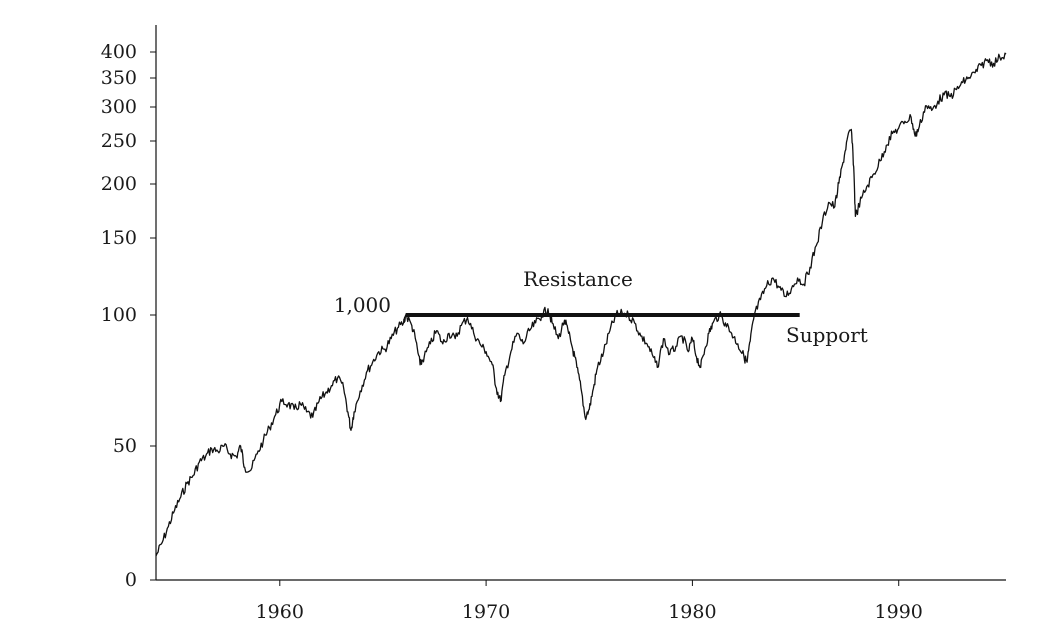  Describe the element at coordinates (899, 612) in the screenshot. I see `x-tick-label: 1990` at that location.